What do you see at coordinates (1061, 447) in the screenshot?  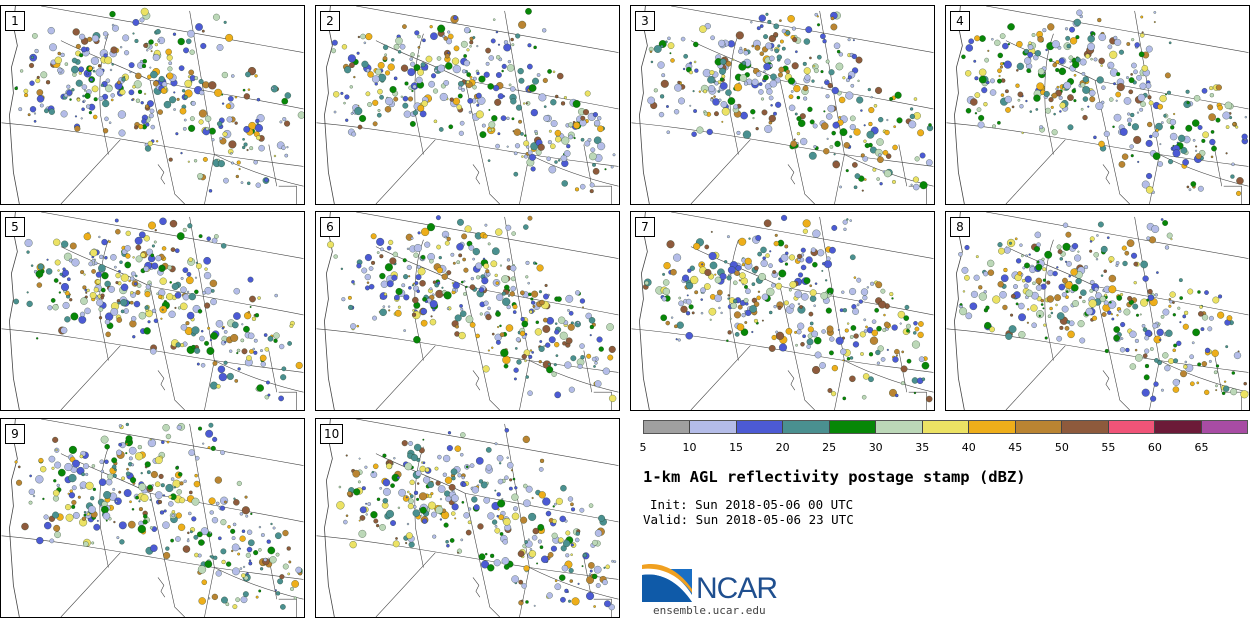 I see `colorbar-tick-label: 50` at bounding box center [1061, 447].